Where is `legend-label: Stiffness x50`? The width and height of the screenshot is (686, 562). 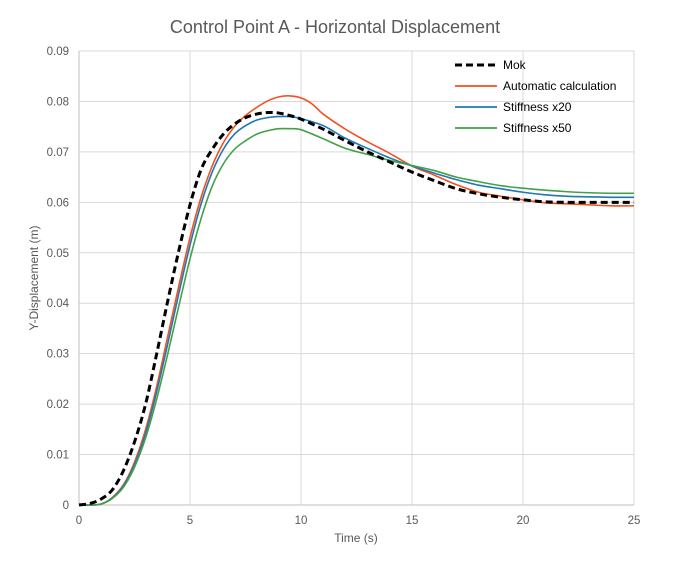
legend-label: Stiffness x50 is located at coordinates (537, 128).